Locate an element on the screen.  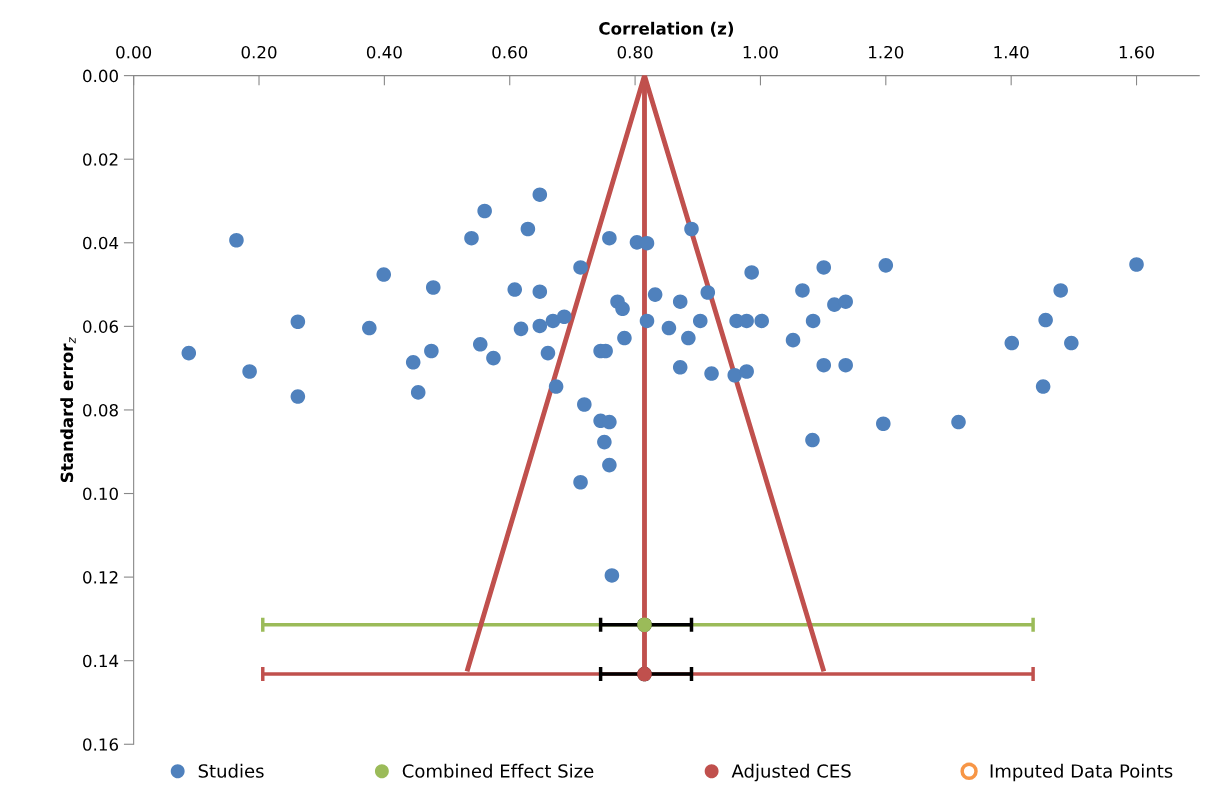
y-tick-label: 0.06 is located at coordinates (101, 326).